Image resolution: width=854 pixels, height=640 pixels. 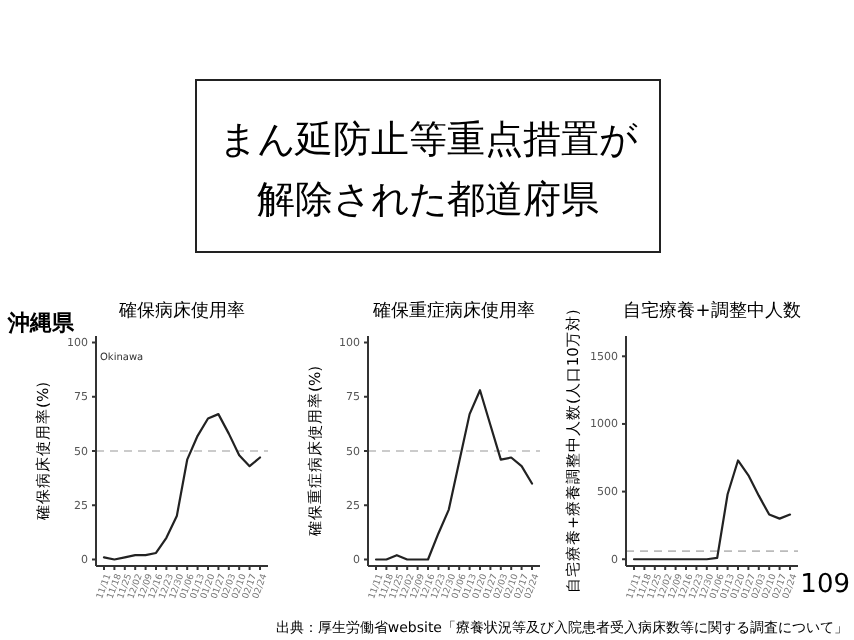 I want to click on text: 沖縄県, so click(x=41, y=323).